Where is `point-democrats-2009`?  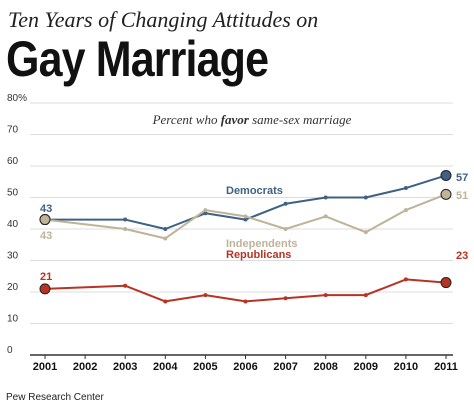
point-democrats-2009 is located at coordinates (365, 197).